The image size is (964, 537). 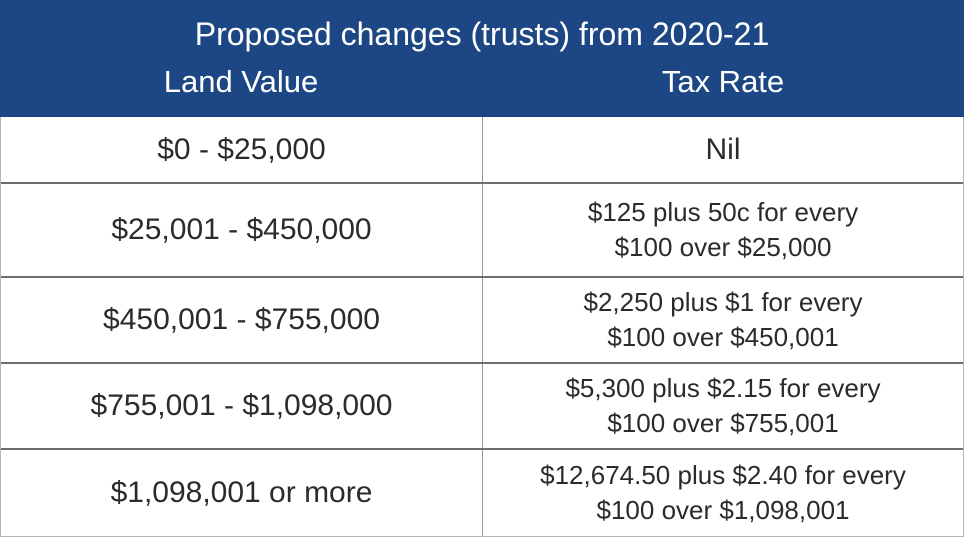 I want to click on tax-rate-cell: Nil, so click(x=723, y=149).